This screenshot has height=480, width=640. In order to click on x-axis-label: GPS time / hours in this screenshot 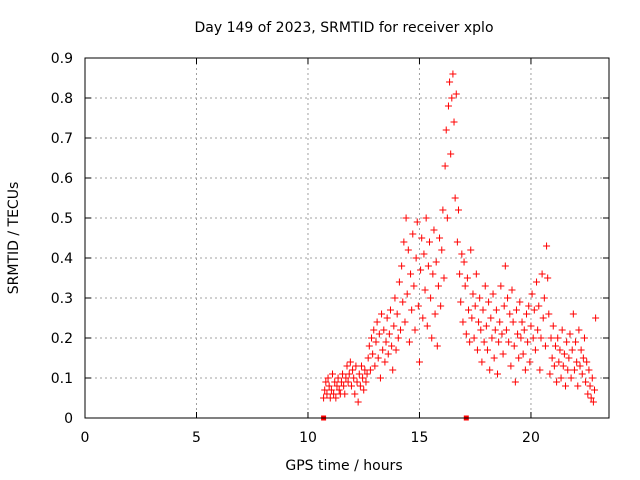, I will do `click(343, 466)`.